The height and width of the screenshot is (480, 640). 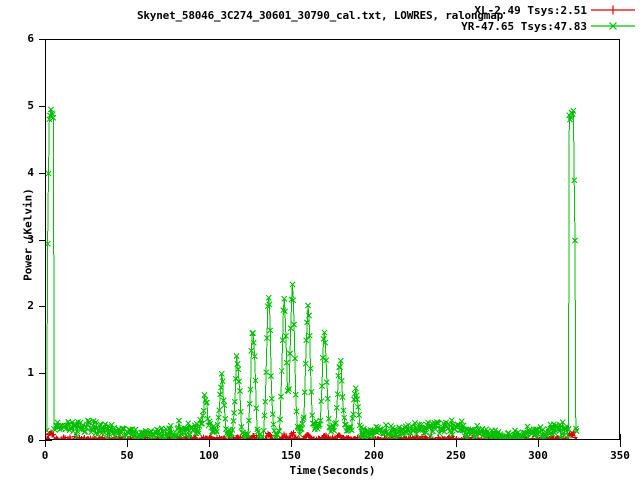 I want to click on x-tick-label: 250, so click(x=456, y=455).